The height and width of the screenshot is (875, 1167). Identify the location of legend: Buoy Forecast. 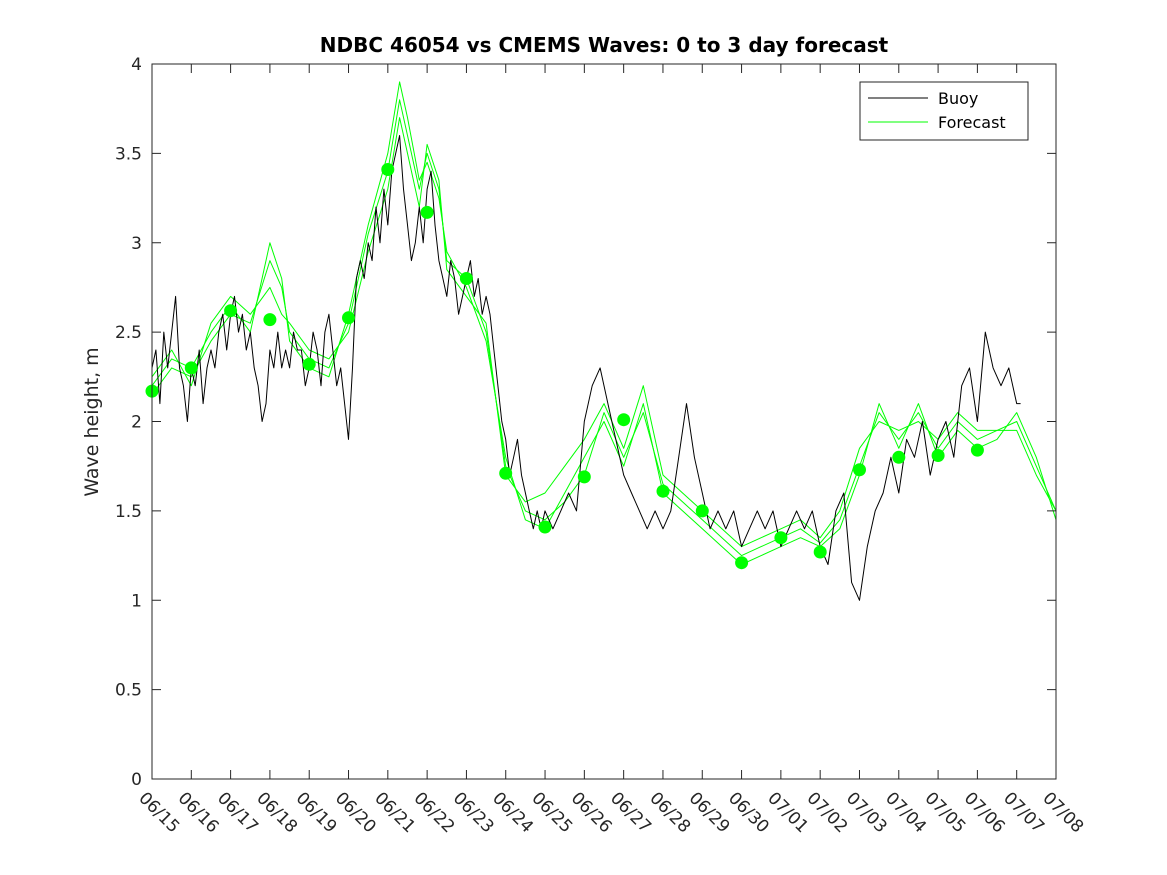
(944, 111).